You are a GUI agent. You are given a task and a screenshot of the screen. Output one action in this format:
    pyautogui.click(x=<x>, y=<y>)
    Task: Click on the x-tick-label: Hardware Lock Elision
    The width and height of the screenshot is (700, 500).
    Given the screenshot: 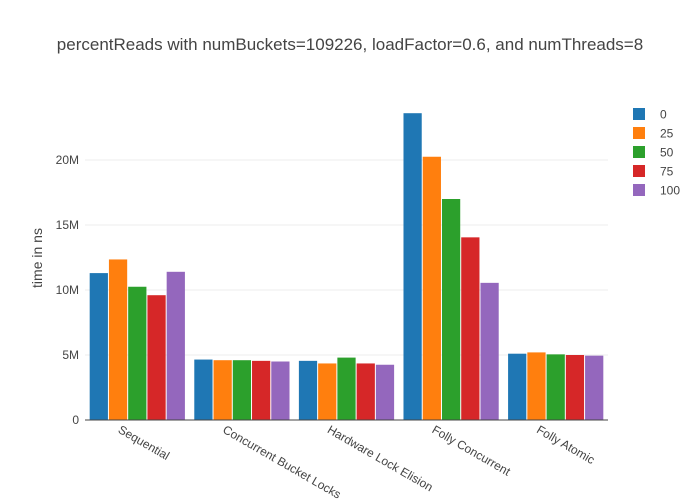 What is the action you would take?
    pyautogui.click(x=380, y=458)
    